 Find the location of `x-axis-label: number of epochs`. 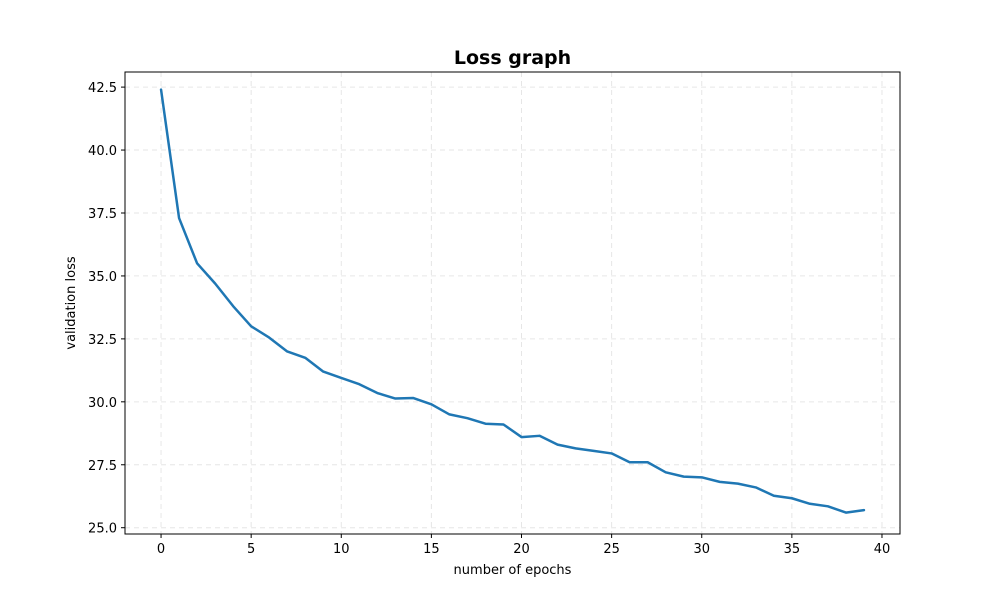

x-axis-label: number of epochs is located at coordinates (513, 570).